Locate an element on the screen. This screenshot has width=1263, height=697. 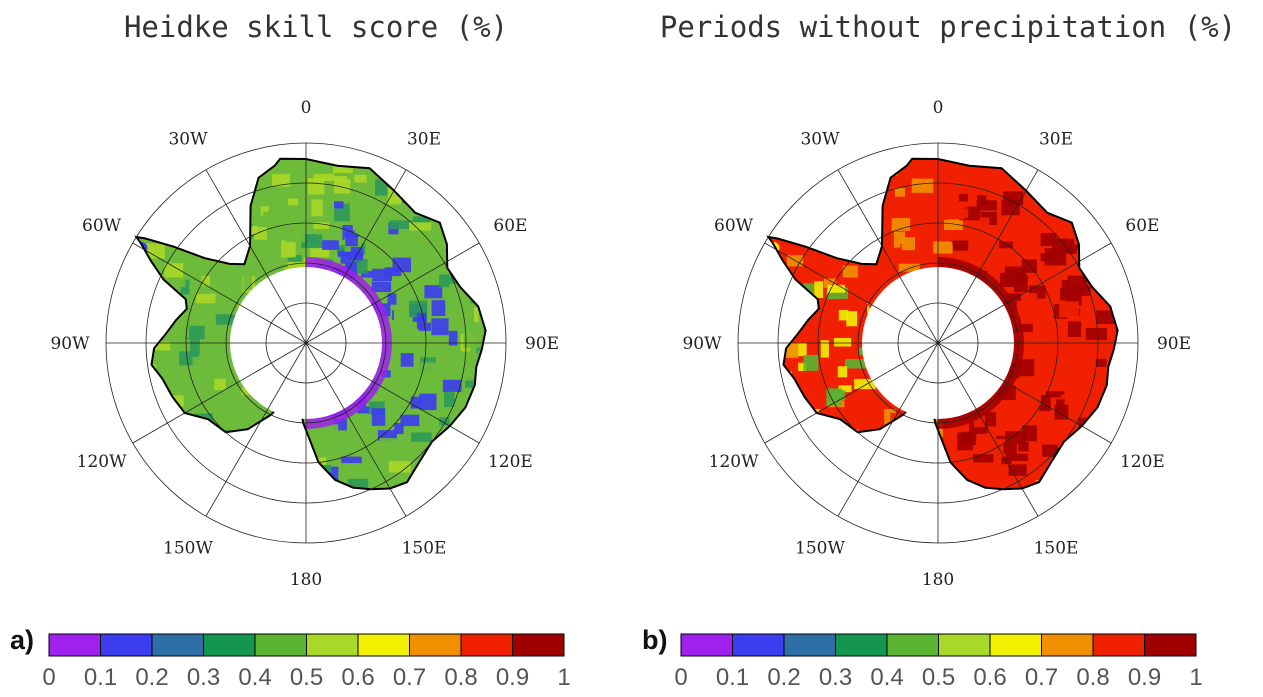
panel-letter: b) is located at coordinates (655, 640).